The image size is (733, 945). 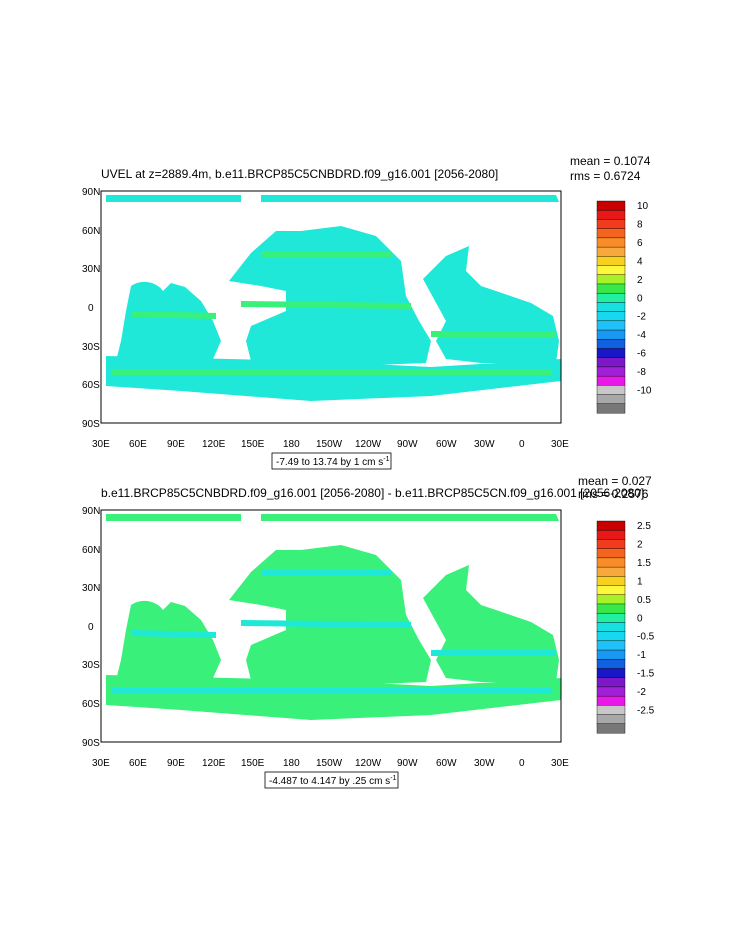 What do you see at coordinates (640, 243) in the screenshot?
I see `colorbar-label: 6` at bounding box center [640, 243].